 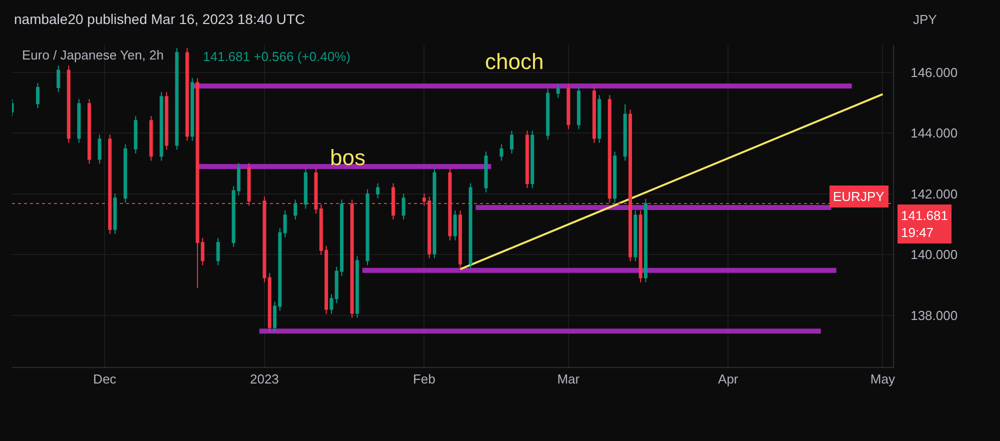 What do you see at coordinates (934, 254) in the screenshot?
I see `y-tick-label: 140.000` at bounding box center [934, 254].